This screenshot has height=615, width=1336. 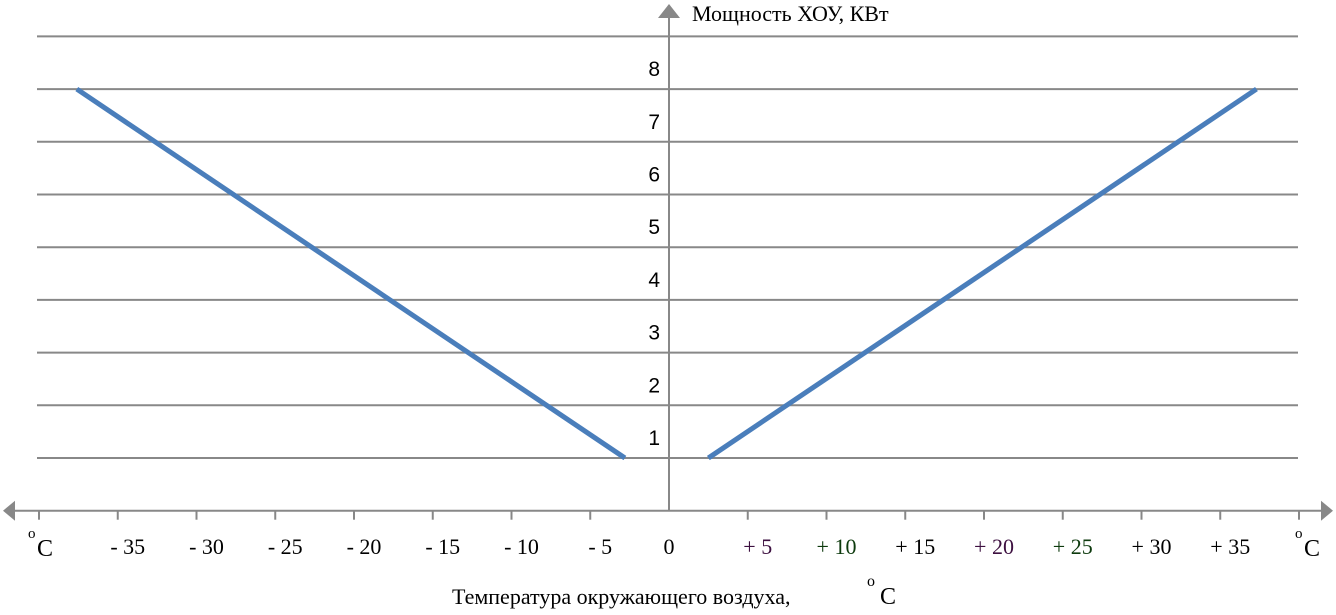 What do you see at coordinates (9, 510) in the screenshot?
I see `x-axis-left-arrow-icon` at bounding box center [9, 510].